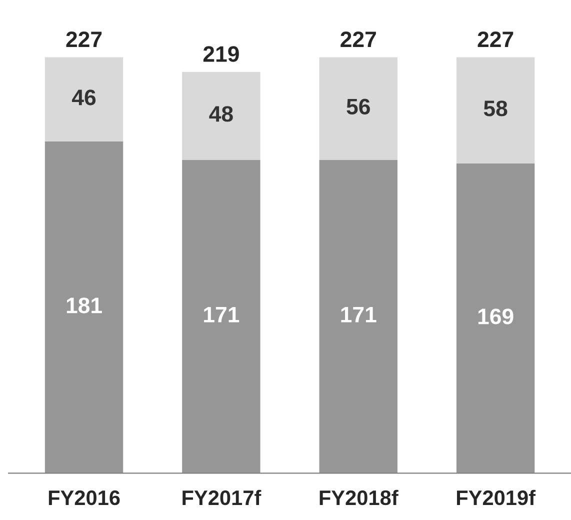 The image size is (571, 520). What do you see at coordinates (84, 498) in the screenshot?
I see `x-tick-label: FY2016` at bounding box center [84, 498].